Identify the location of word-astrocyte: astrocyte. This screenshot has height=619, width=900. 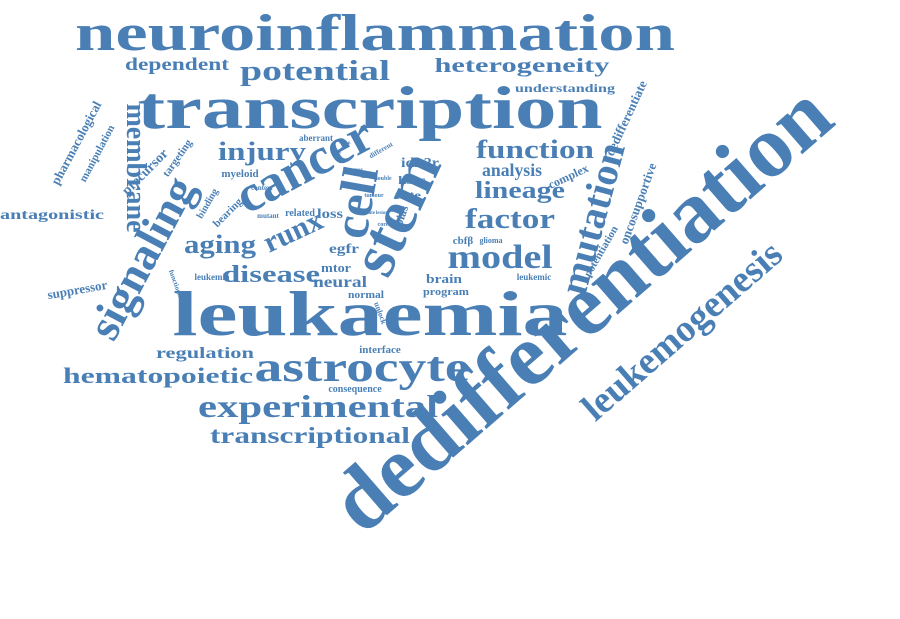
(362, 368).